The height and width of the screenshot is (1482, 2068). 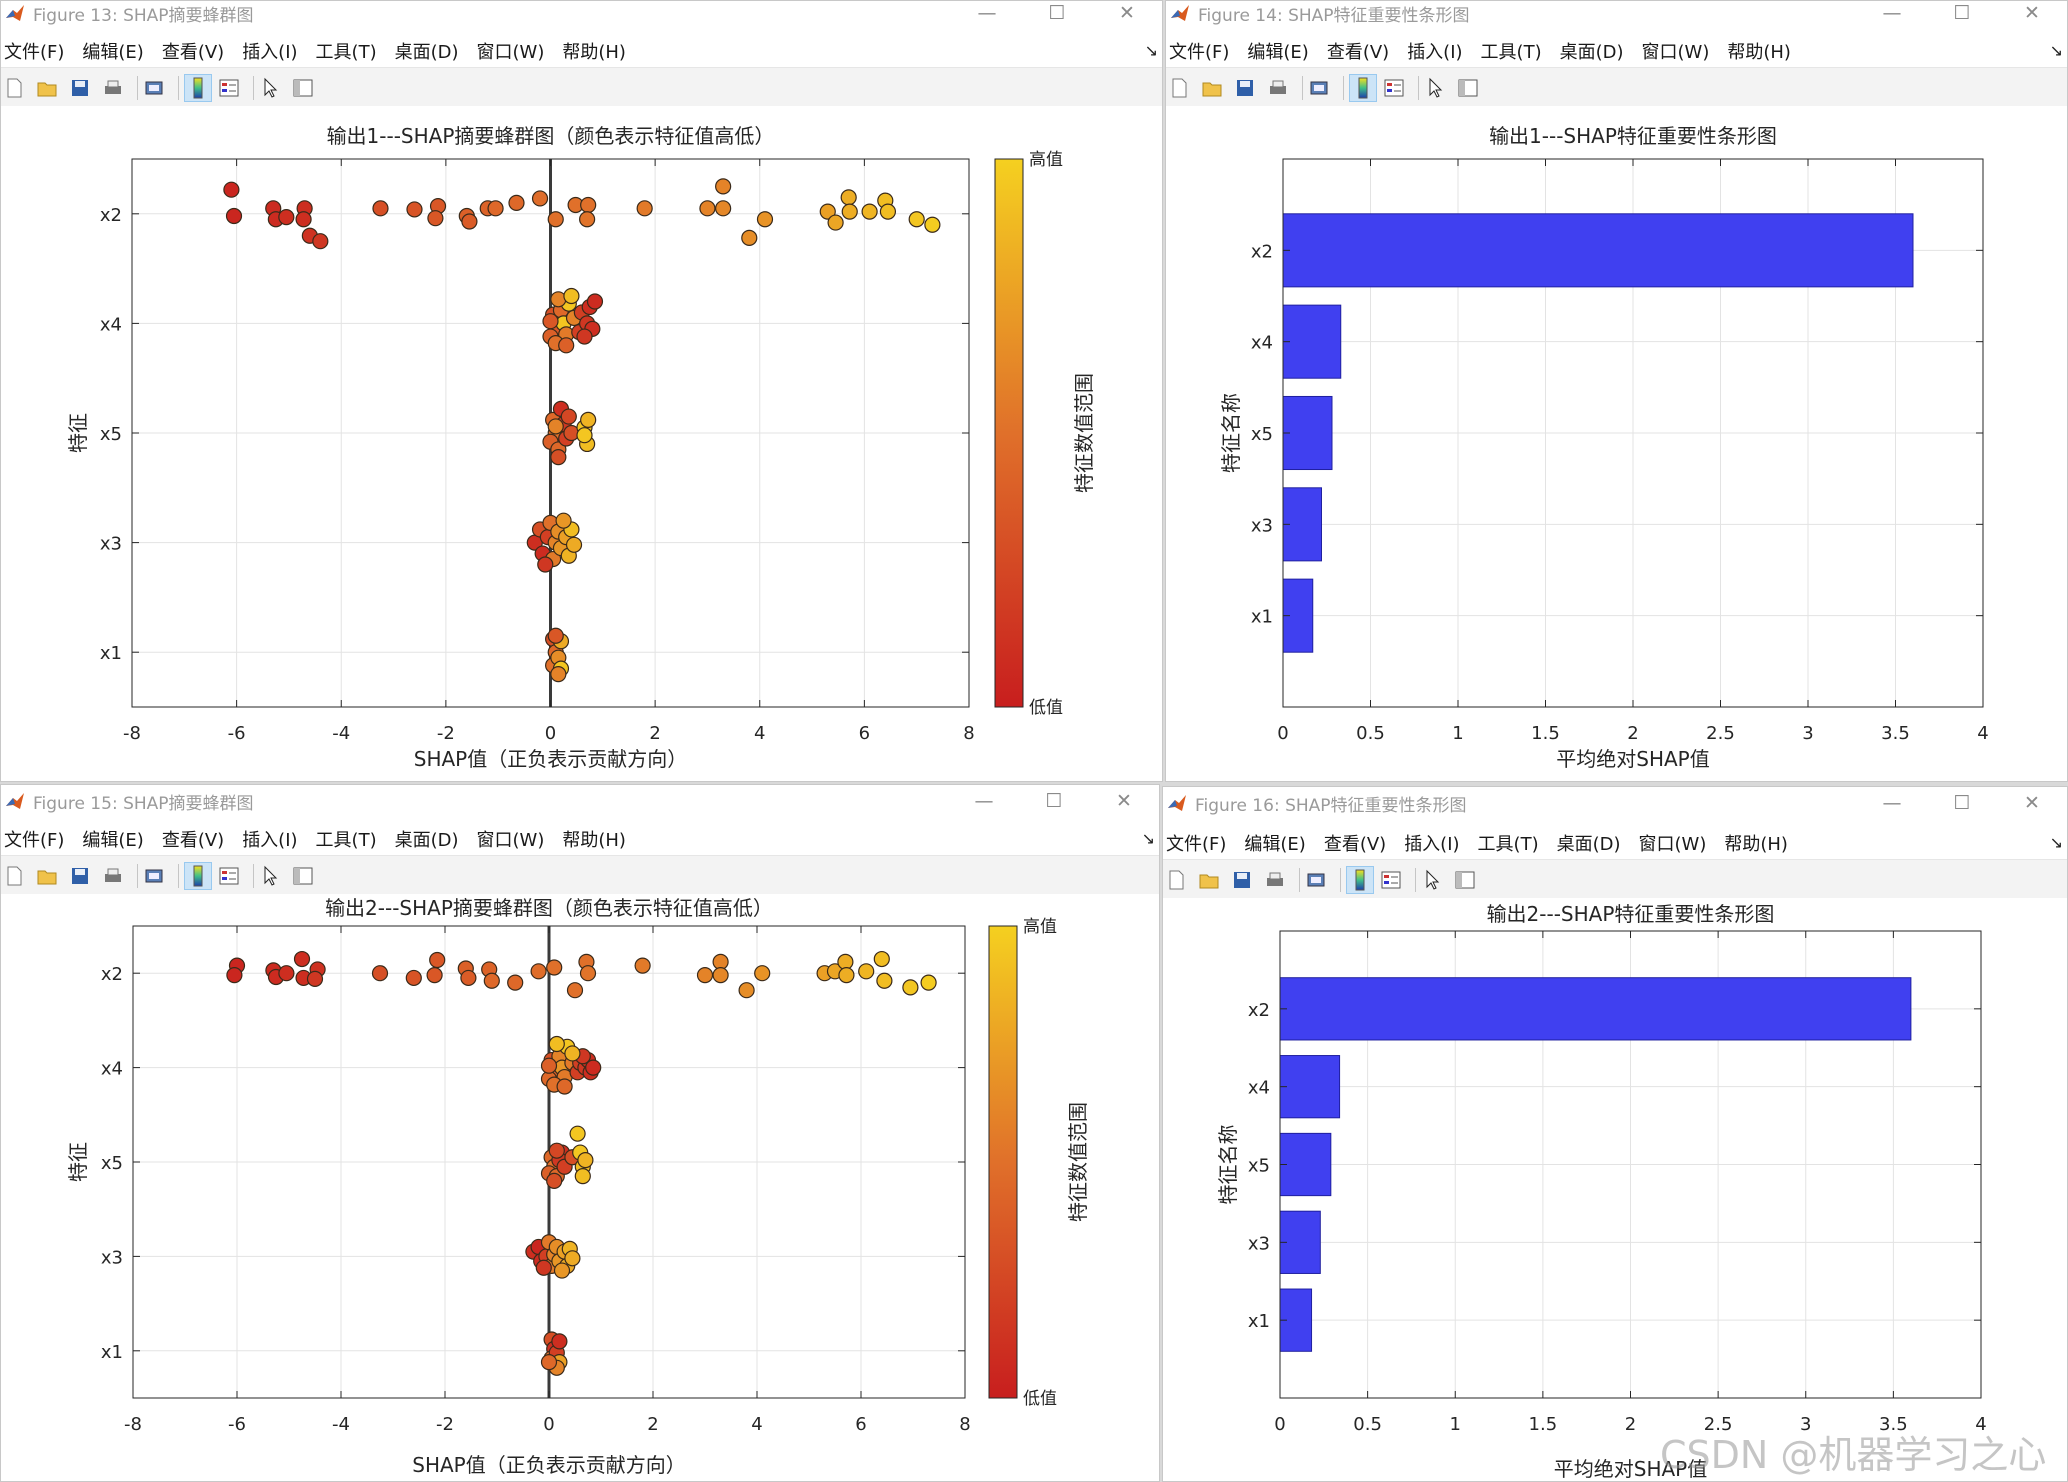 What do you see at coordinates (549, 908) in the screenshot?
I see `chart-title: 输出2---SHAP摘要蜂群图（颜色表示特征值高低）` at bounding box center [549, 908].